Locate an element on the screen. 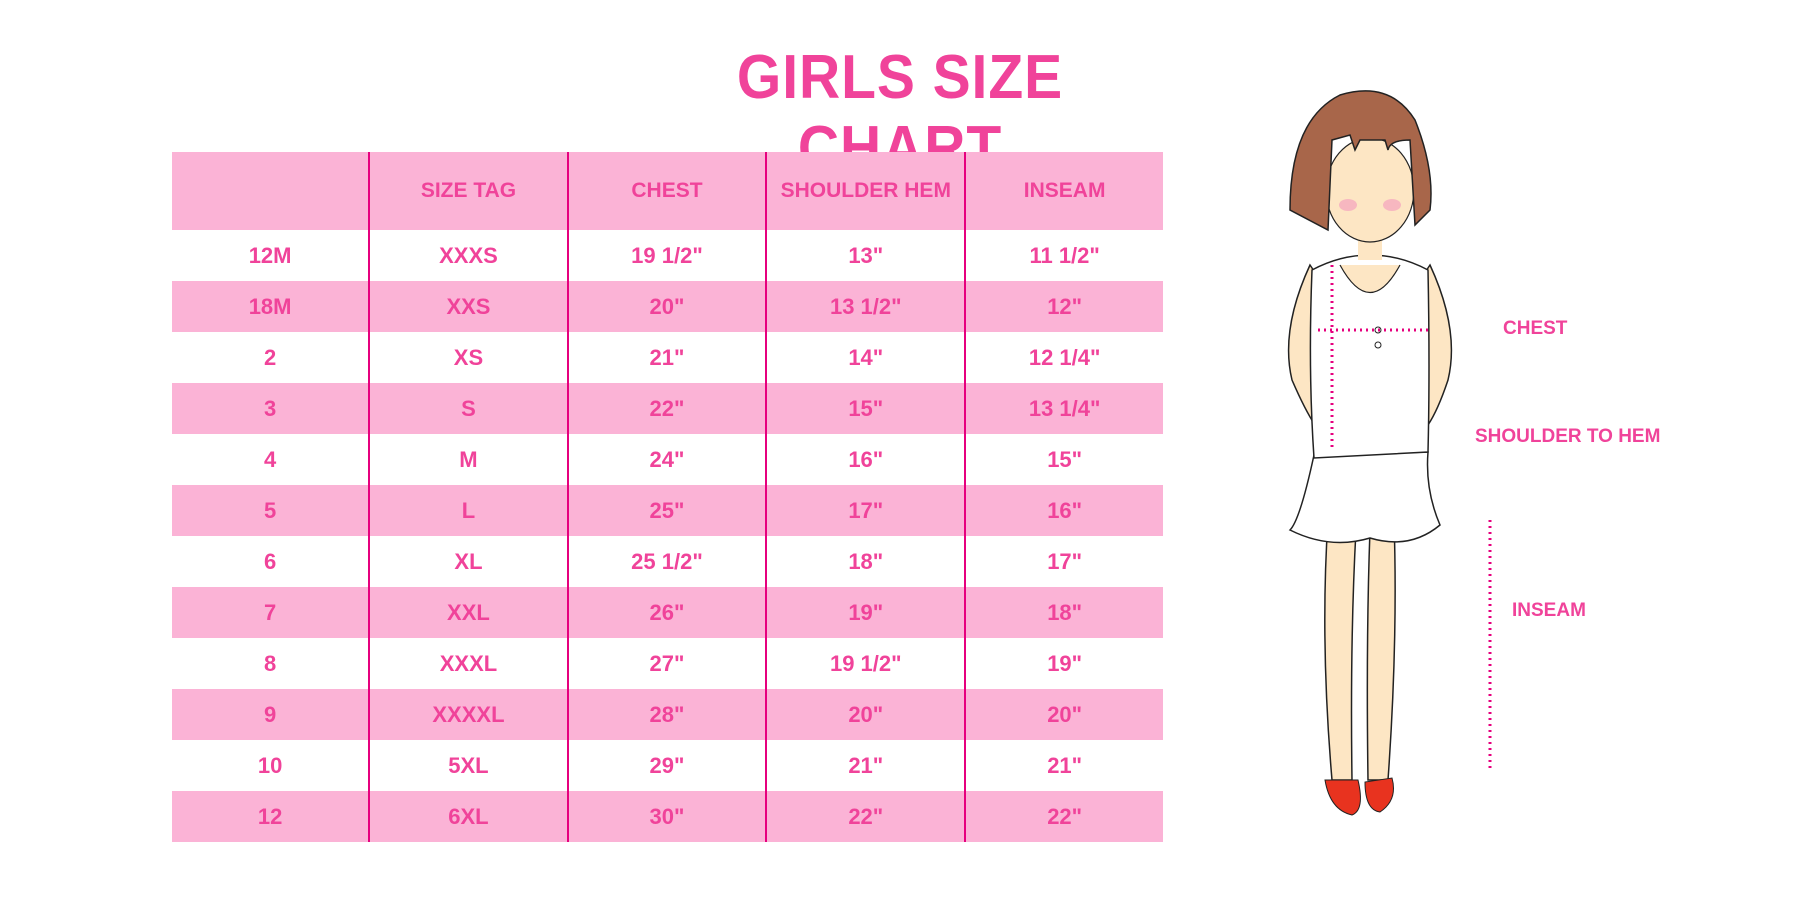  table-cell: 9 is located at coordinates (271, 714).